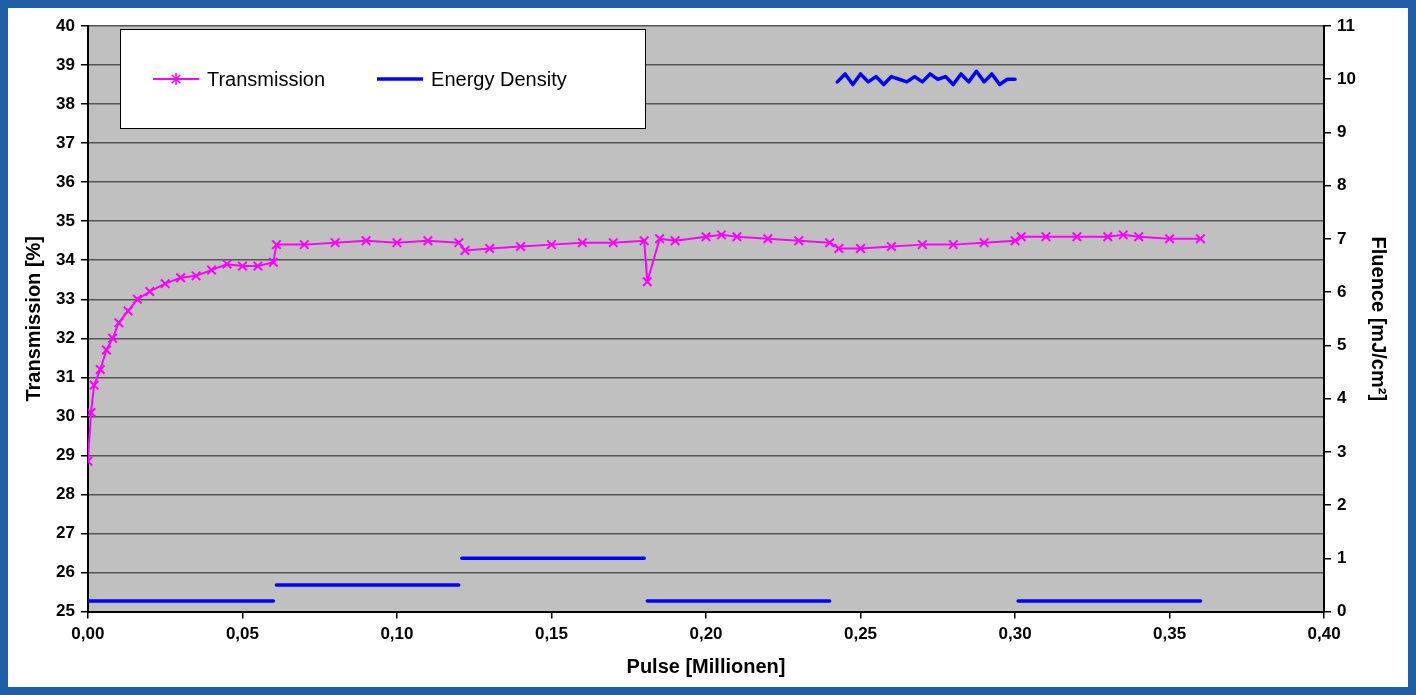 This screenshot has width=1416, height=695. What do you see at coordinates (1015, 634) in the screenshot?
I see `x-tick-label: 0,30` at bounding box center [1015, 634].